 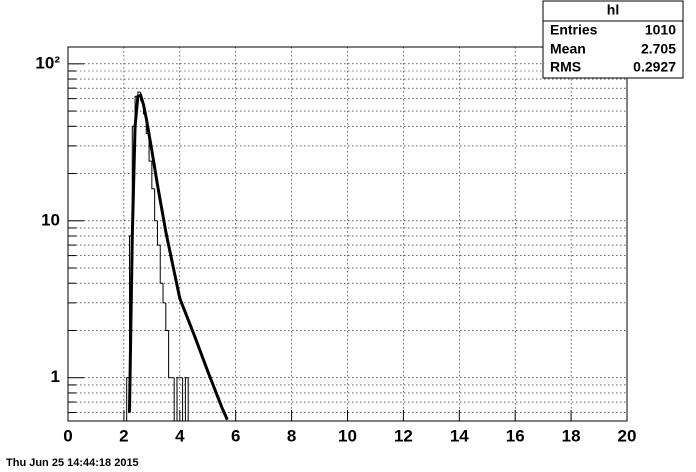 I want to click on timestamp: Thu Jun 25 14:44:18 2015, so click(x=72, y=463).